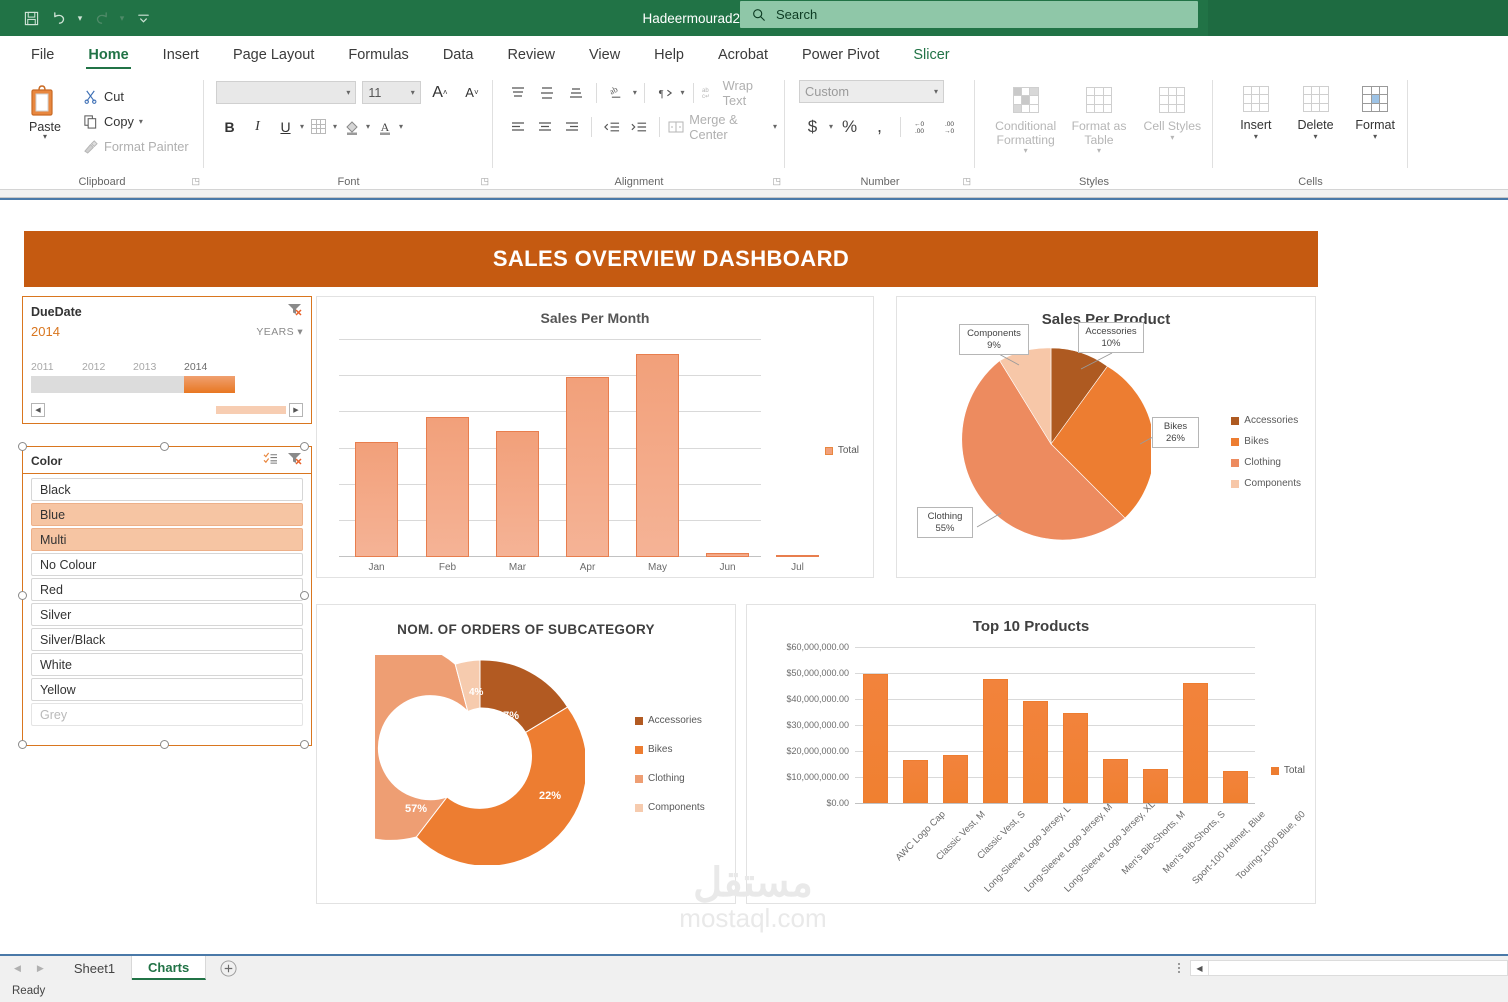 Image resolution: width=1508 pixels, height=1002 pixels. Describe the element at coordinates (517, 494) in the screenshot. I see `bar-mar` at that location.